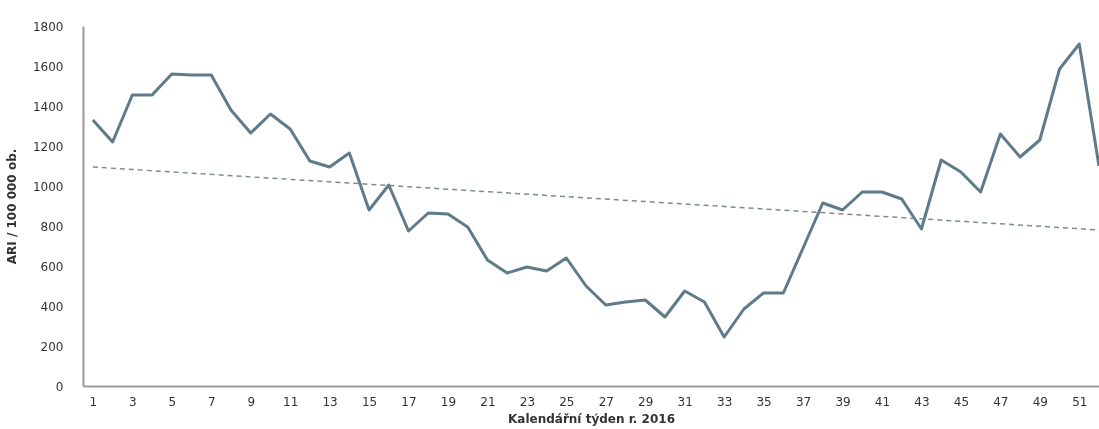  Describe the element at coordinates (172, 401) in the screenshot. I see `x-tick-label: 5` at that location.